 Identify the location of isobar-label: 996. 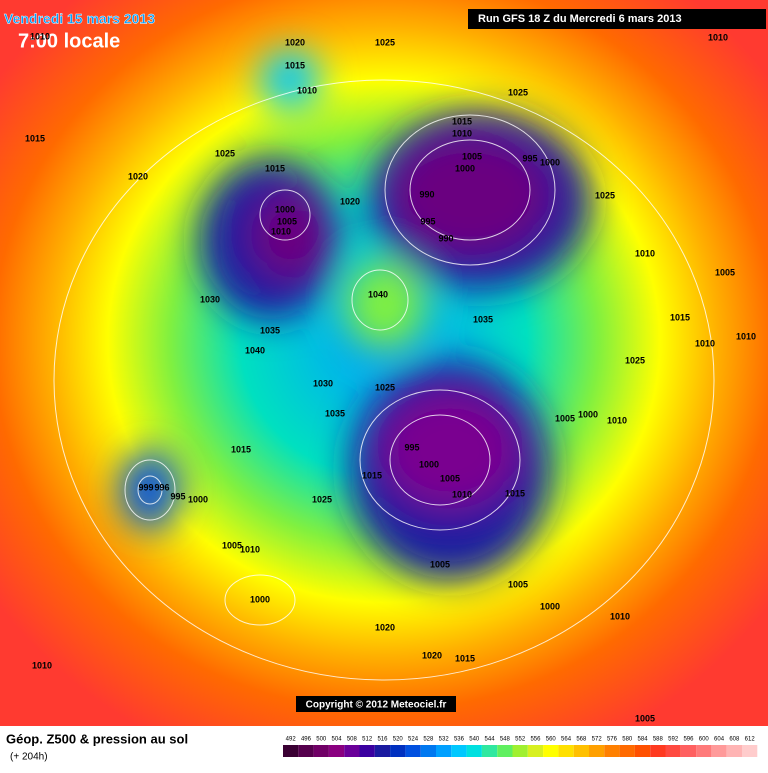
(161, 487).